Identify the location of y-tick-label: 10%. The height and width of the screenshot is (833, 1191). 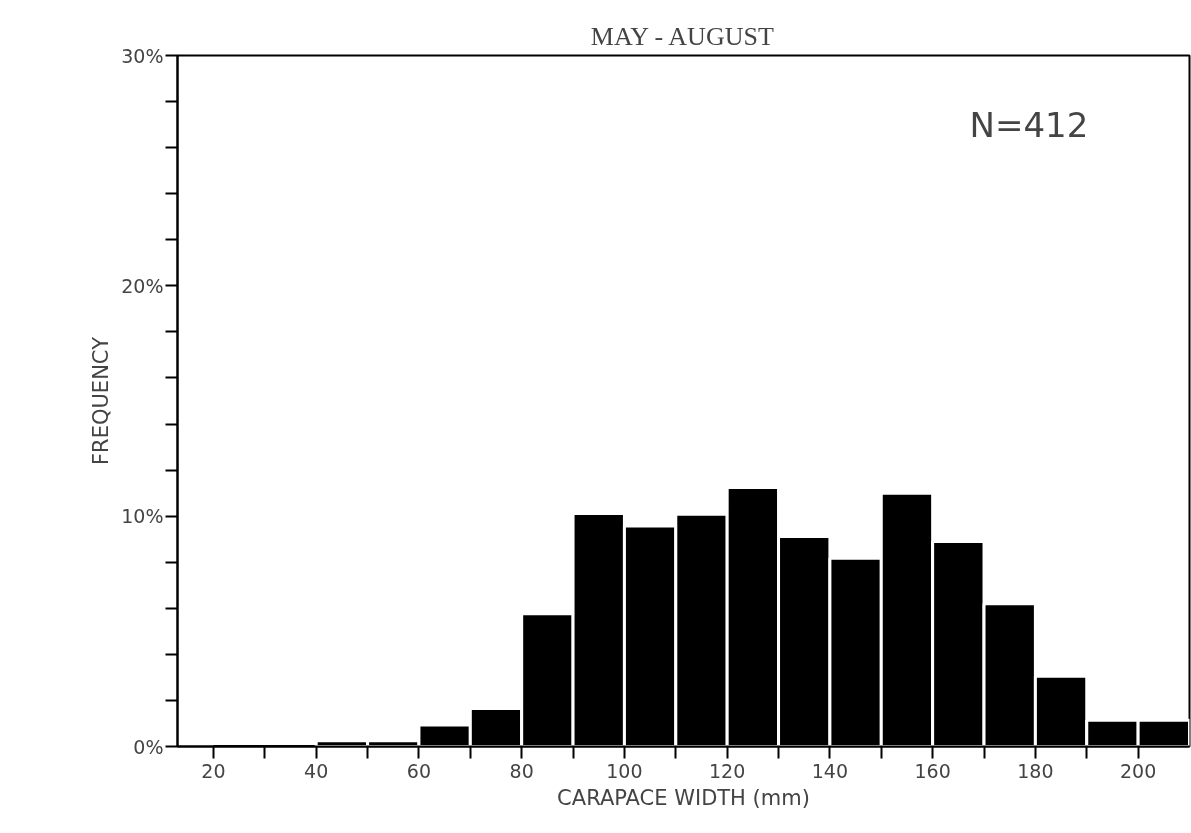
(142, 516).